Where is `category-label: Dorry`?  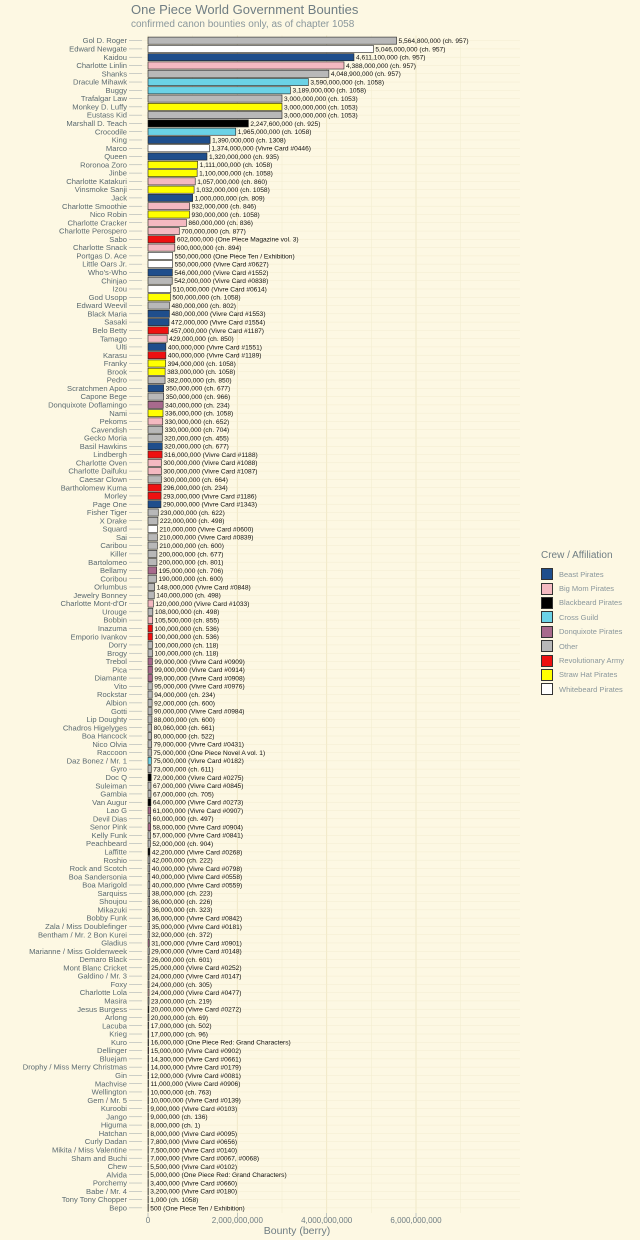
category-label: Dorry is located at coordinates (117, 645).